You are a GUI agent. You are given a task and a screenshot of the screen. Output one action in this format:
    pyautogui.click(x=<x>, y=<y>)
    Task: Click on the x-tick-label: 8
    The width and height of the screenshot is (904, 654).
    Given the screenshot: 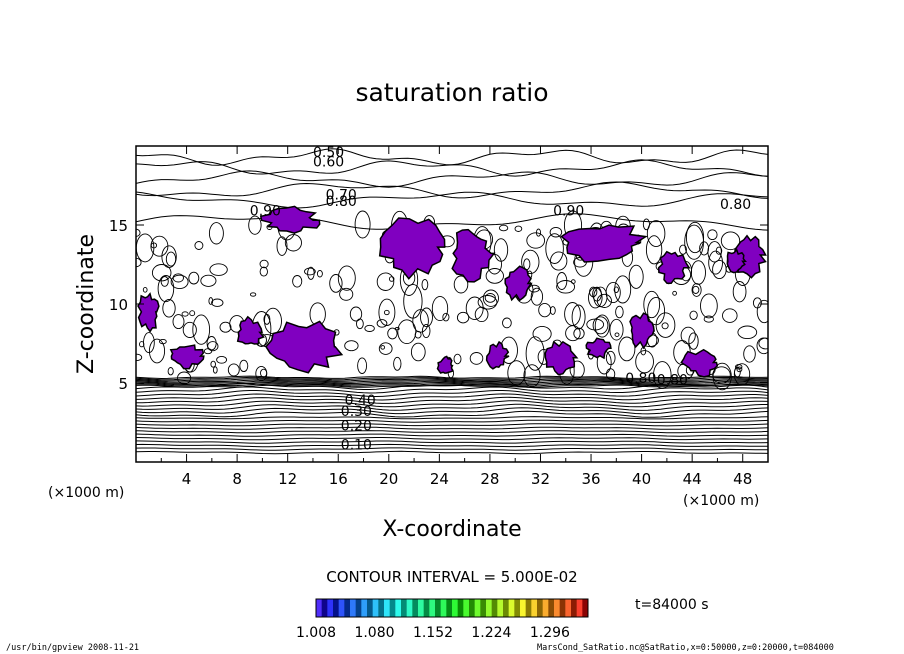 What is the action you would take?
    pyautogui.click(x=237, y=479)
    